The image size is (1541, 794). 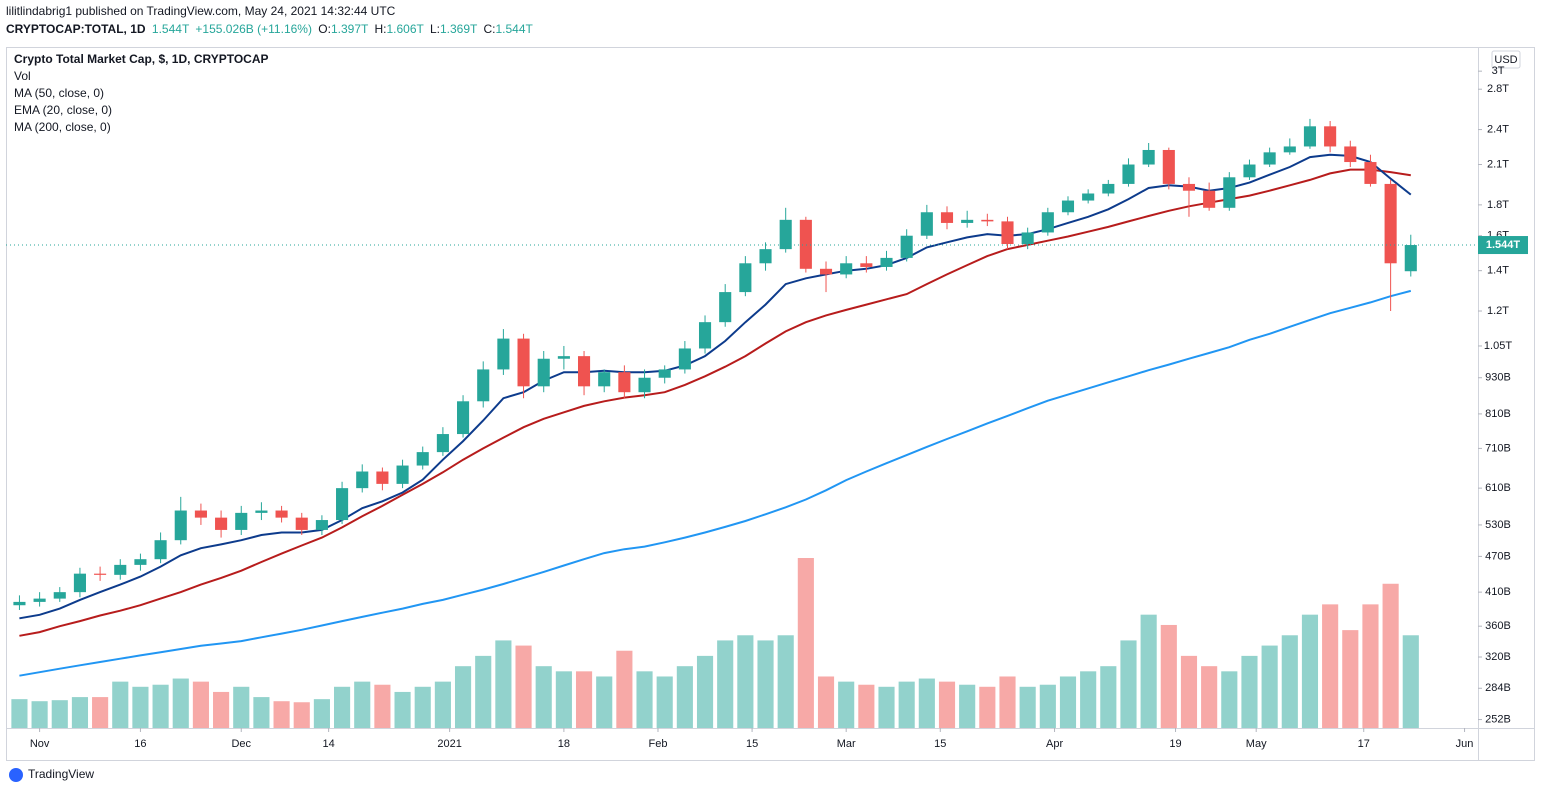 I want to click on x-tick-label: Apr, so click(x=1054, y=744).